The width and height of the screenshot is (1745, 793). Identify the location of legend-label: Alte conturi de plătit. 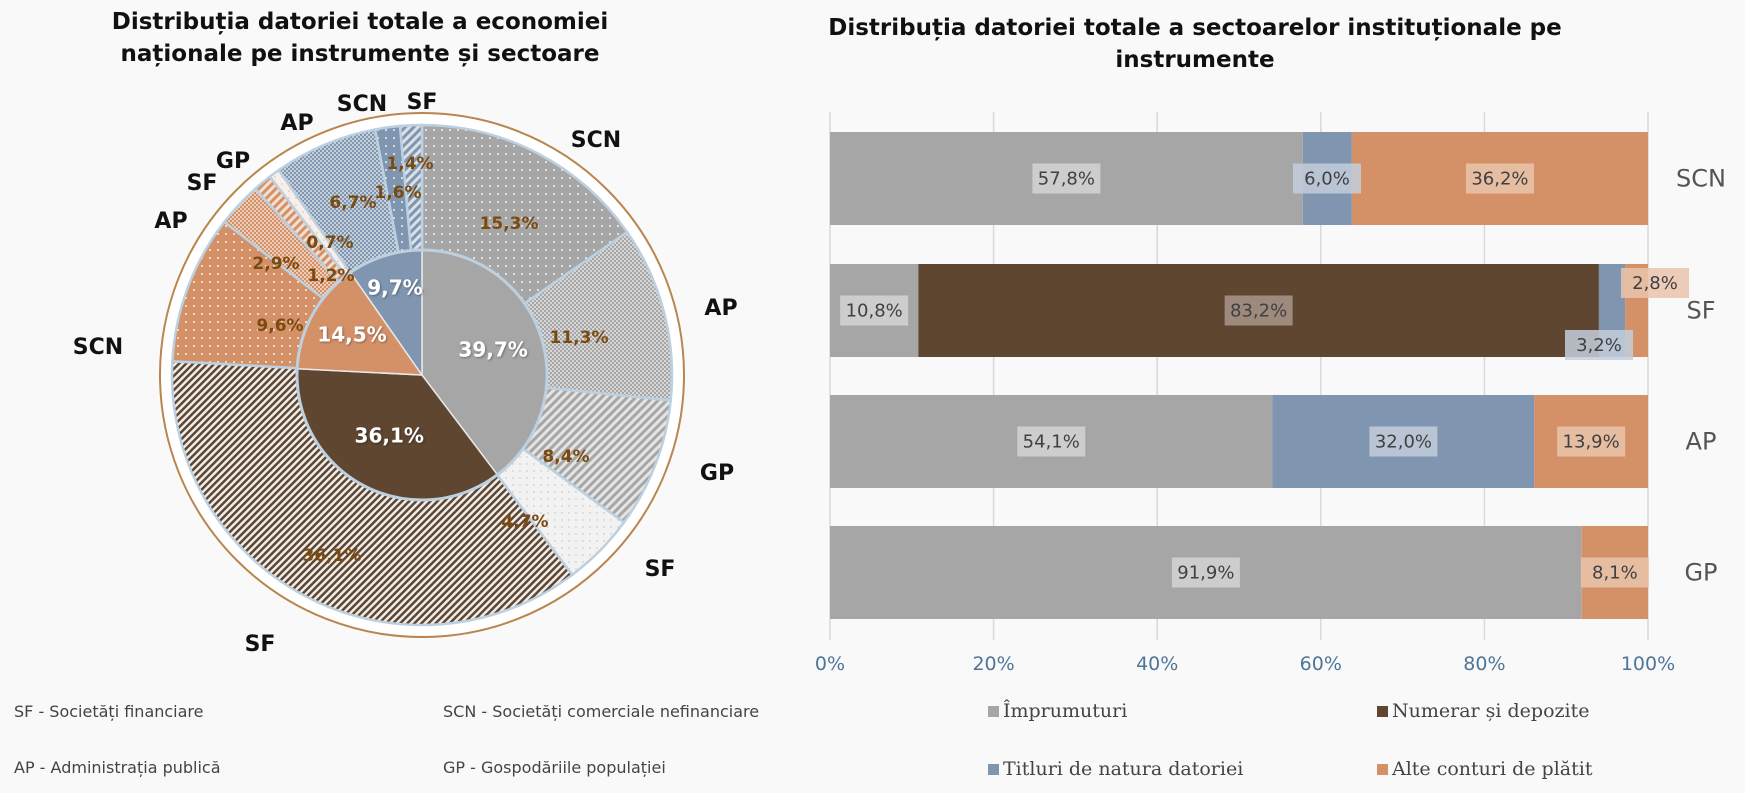
(1492, 769).